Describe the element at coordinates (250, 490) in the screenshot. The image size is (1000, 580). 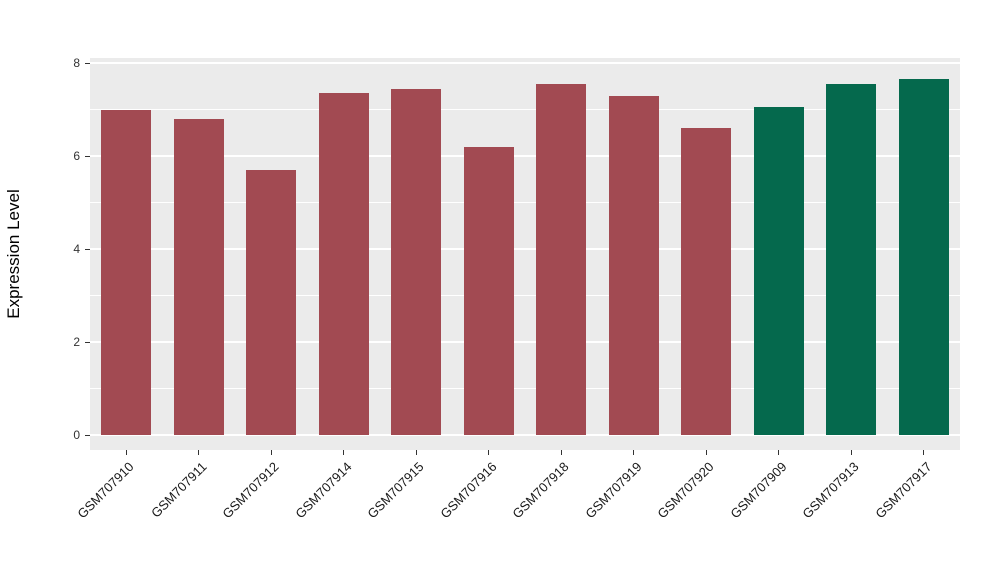
I see `x-tick-label: GSM707912` at that location.